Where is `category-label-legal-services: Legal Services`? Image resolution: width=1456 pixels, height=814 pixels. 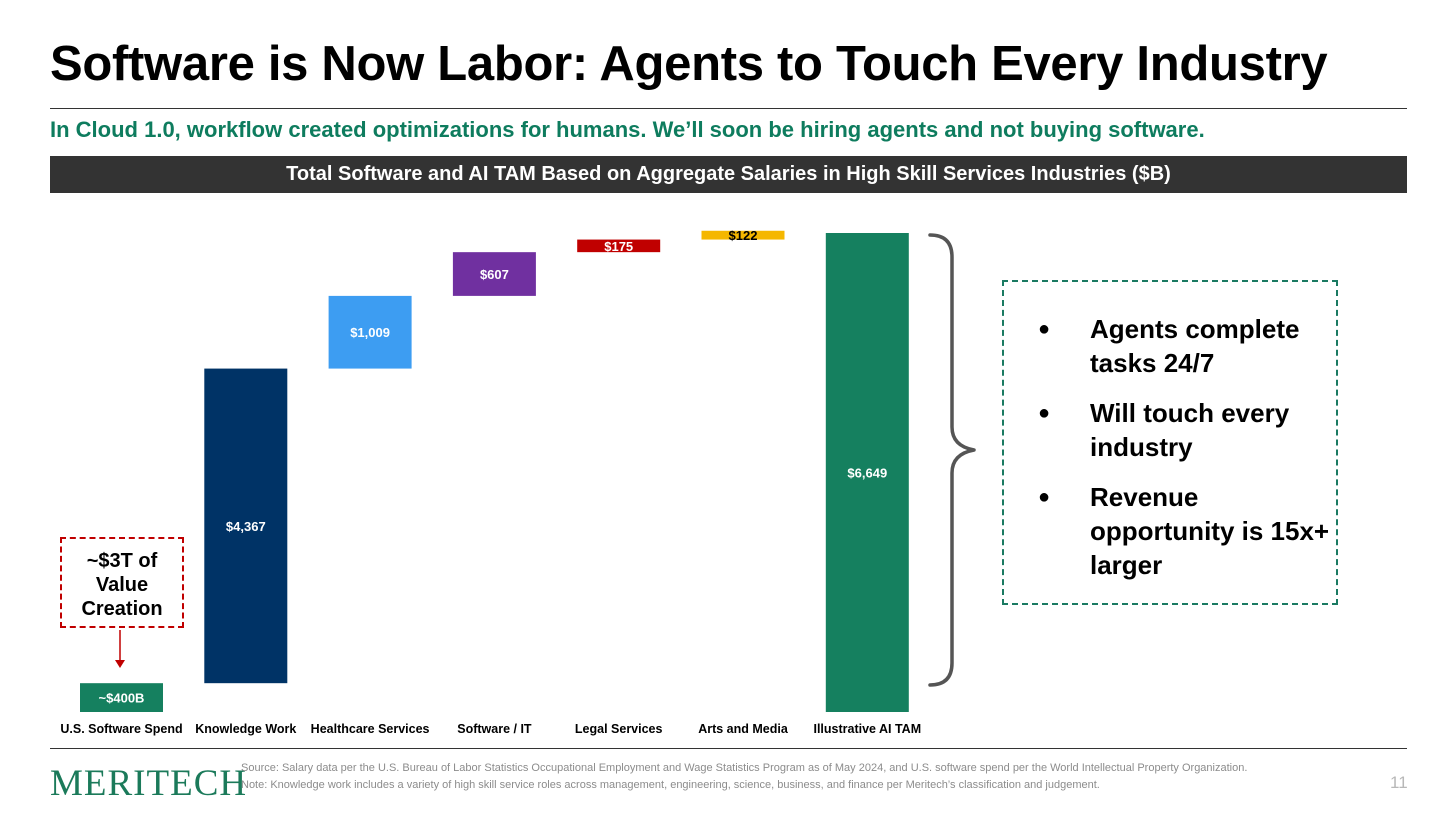 category-label-legal-services: Legal Services is located at coordinates (619, 729).